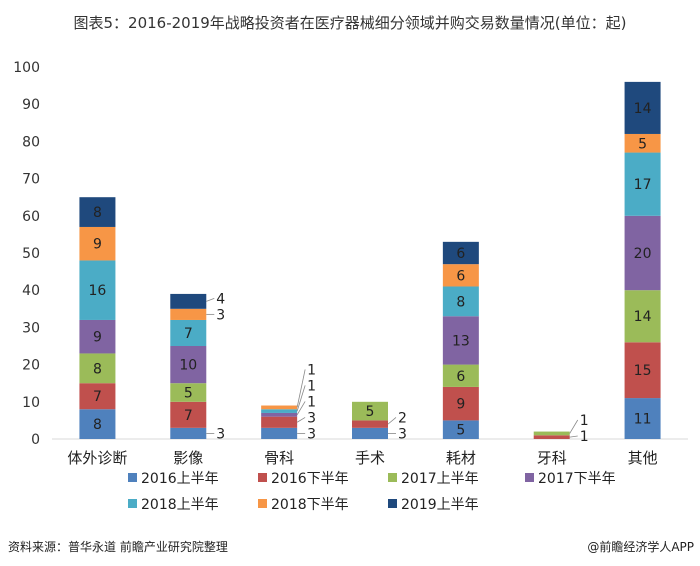  What do you see at coordinates (440, 505) in the screenshot?
I see `legend-label: 2019上半年` at bounding box center [440, 505].